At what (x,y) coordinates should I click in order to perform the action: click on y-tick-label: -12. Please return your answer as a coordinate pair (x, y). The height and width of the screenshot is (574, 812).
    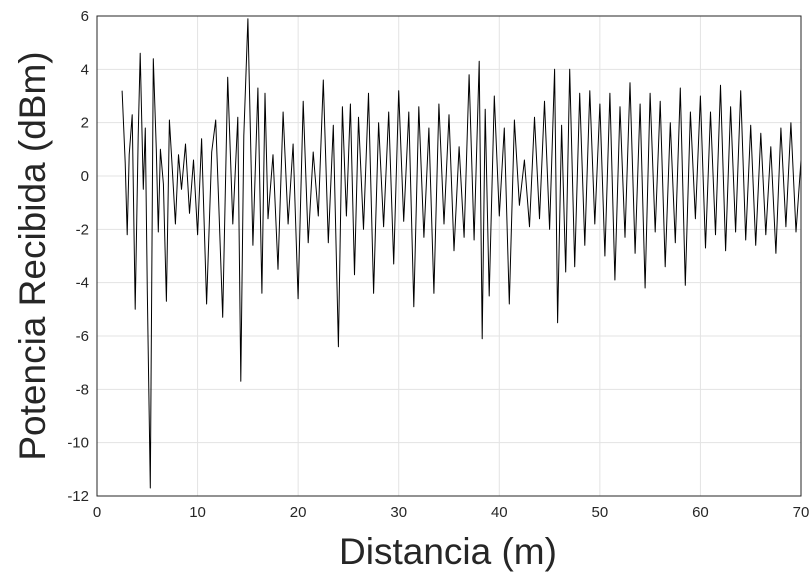
    Looking at the image, I should click on (78, 496).